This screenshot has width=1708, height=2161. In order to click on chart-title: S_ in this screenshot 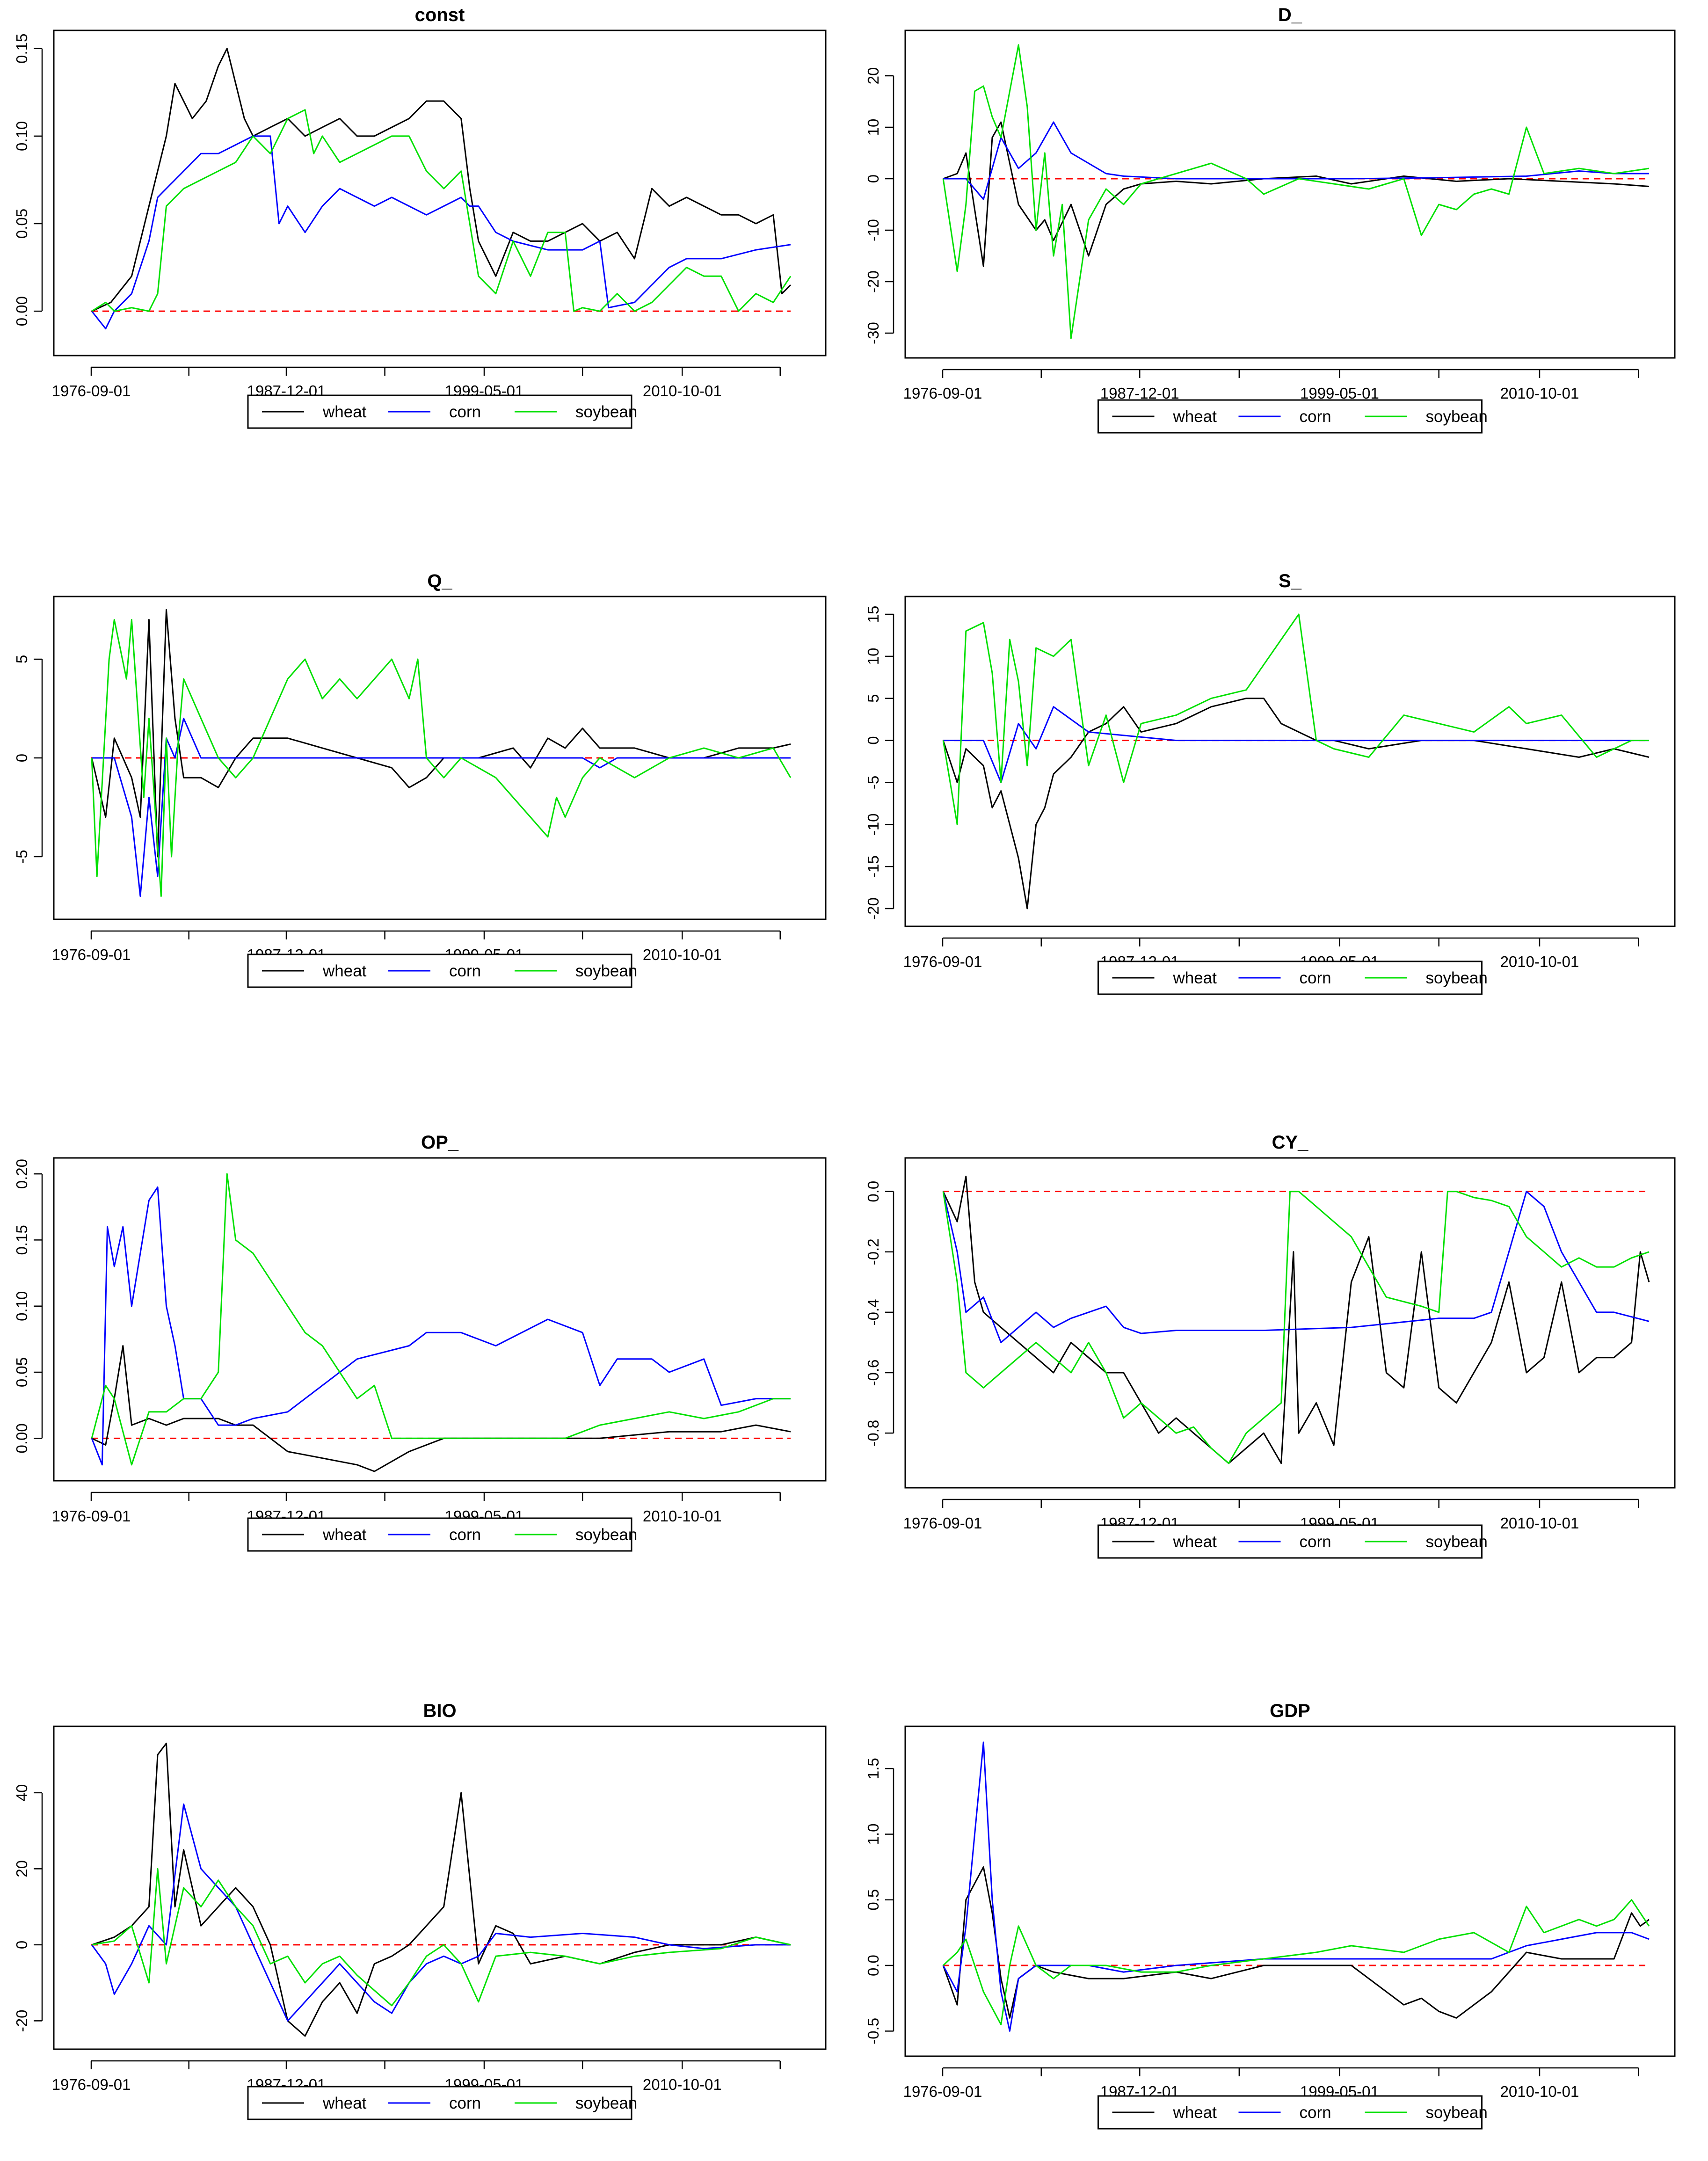, I will do `click(1290, 581)`.